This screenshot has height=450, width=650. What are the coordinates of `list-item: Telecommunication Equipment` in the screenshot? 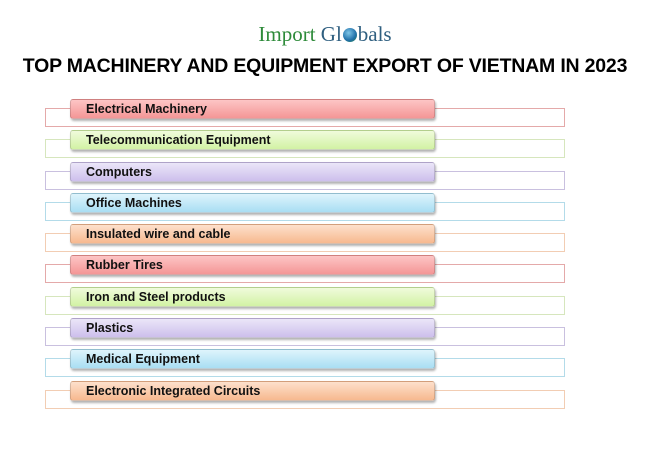 It's located at (325, 145).